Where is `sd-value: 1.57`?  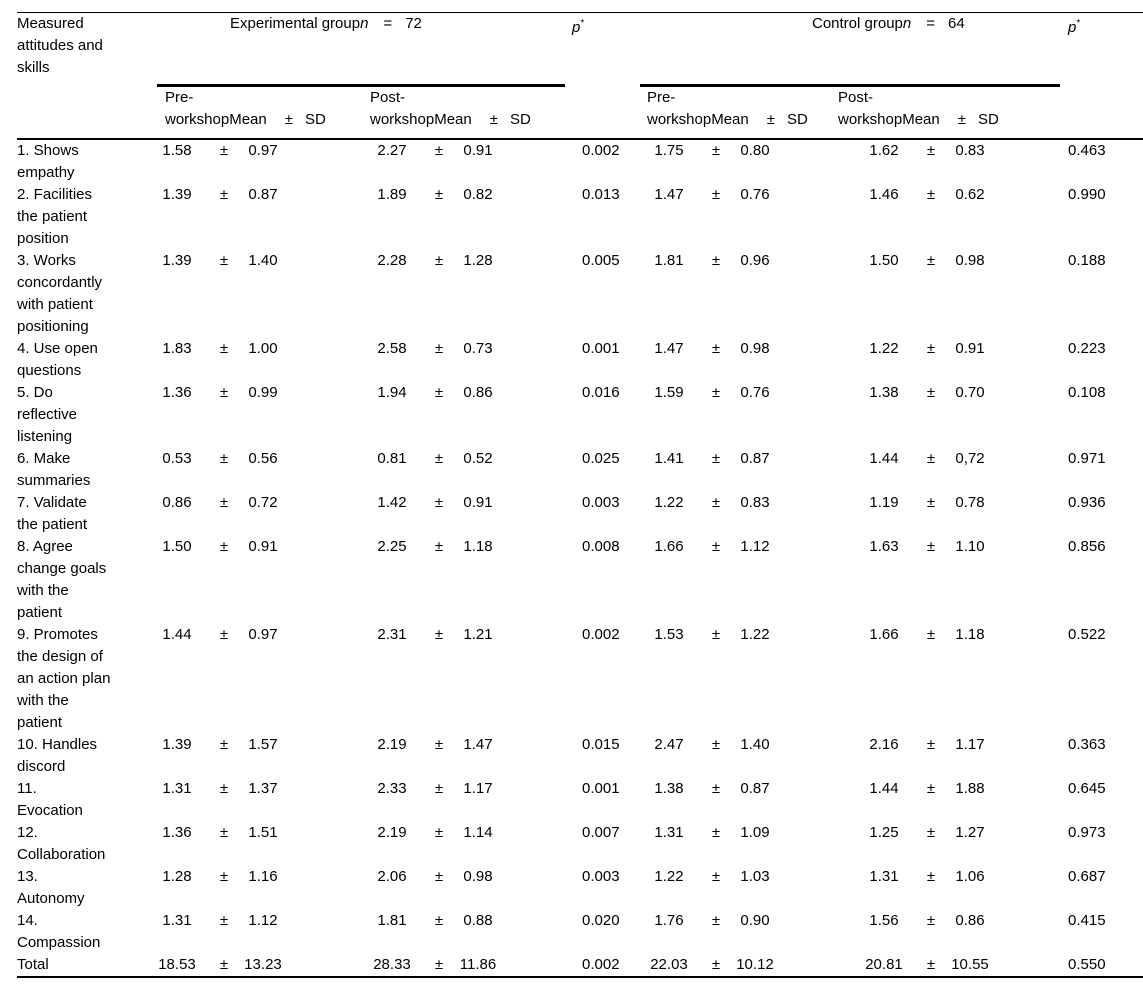
sd-value: 1.57 is located at coordinates (263, 744).